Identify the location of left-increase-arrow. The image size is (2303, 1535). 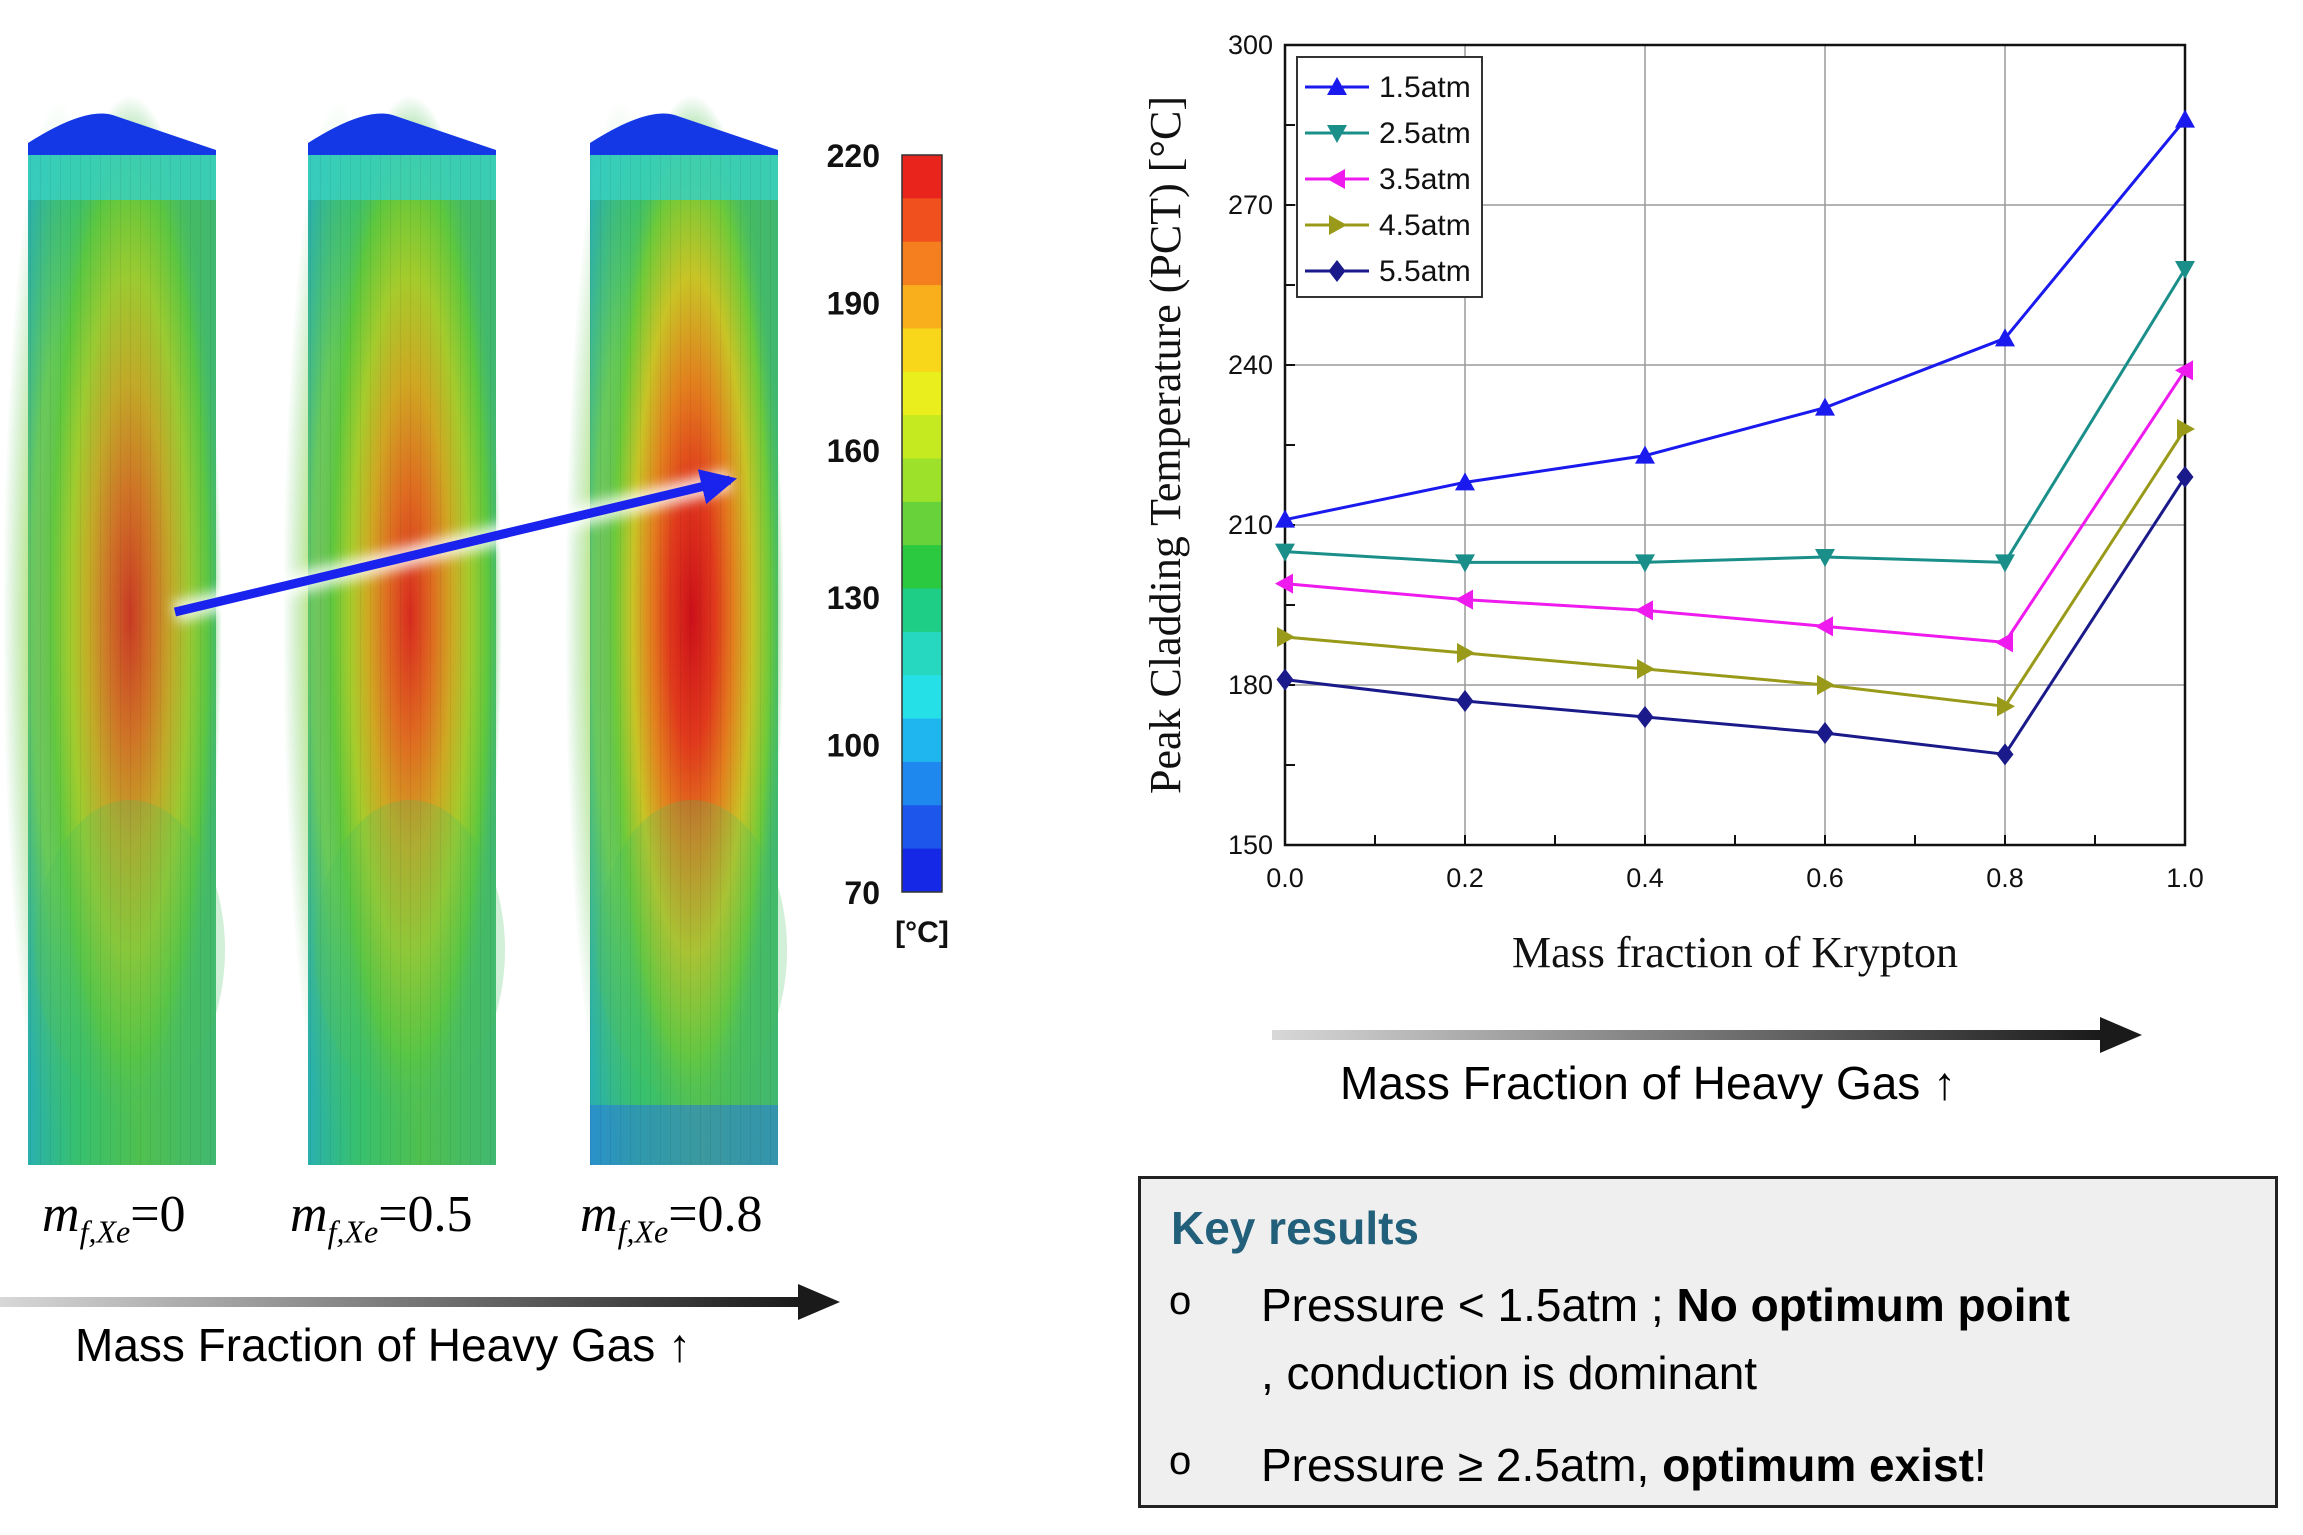
(420, 1302).